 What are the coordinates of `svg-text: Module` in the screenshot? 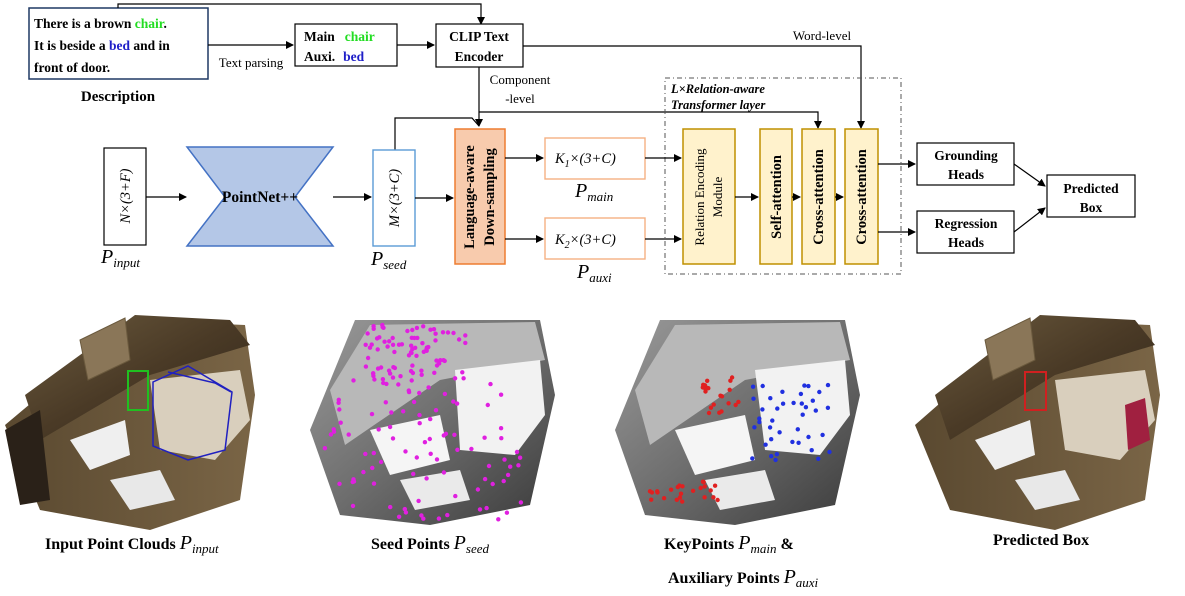 It's located at (717, 197).